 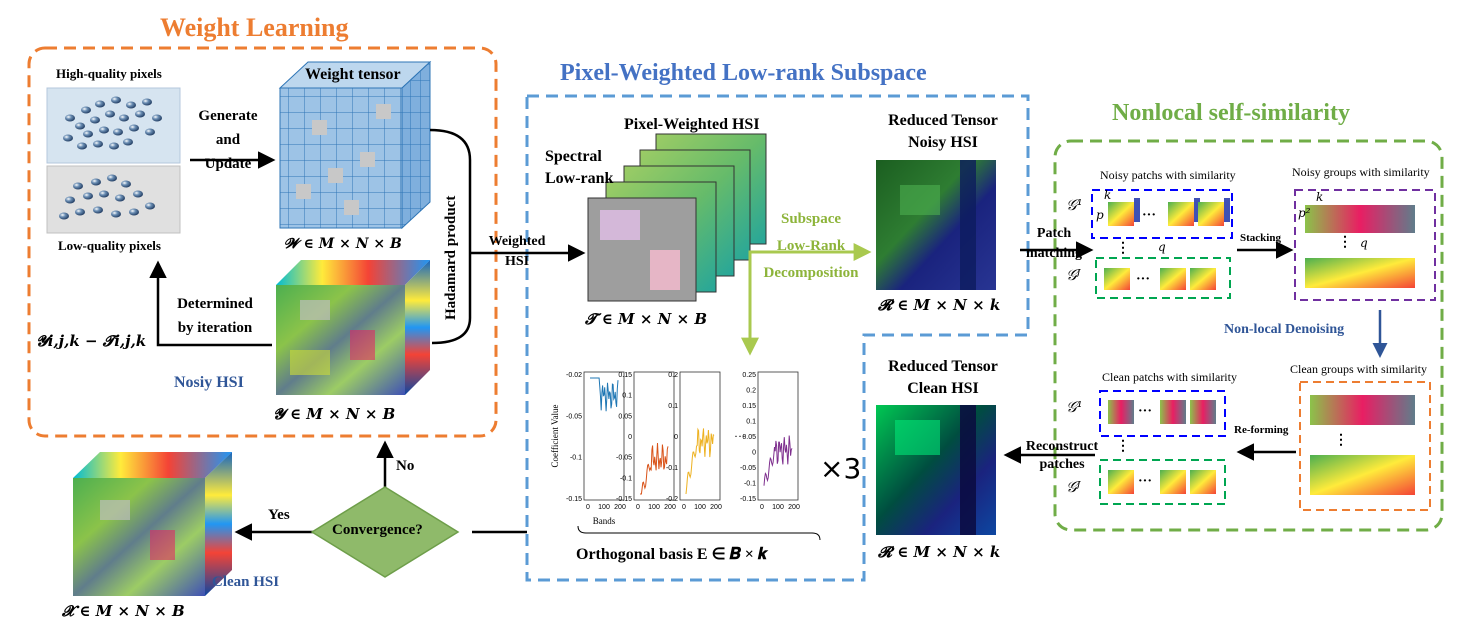 What do you see at coordinates (355, 145) in the screenshot?
I see `weight-tensor-cube` at bounding box center [355, 145].